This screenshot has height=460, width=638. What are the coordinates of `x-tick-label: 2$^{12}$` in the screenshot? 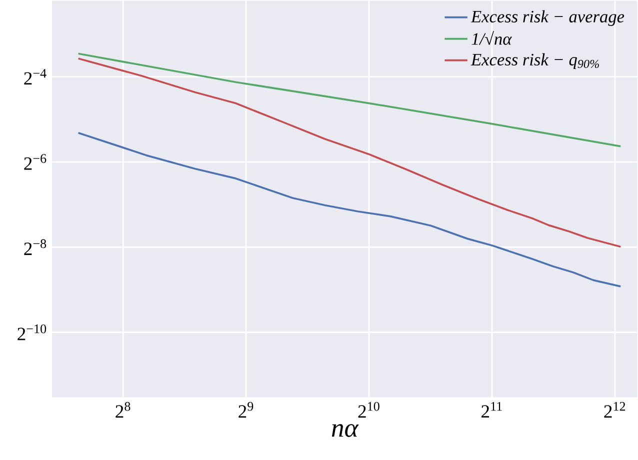 It's located at (615, 410).